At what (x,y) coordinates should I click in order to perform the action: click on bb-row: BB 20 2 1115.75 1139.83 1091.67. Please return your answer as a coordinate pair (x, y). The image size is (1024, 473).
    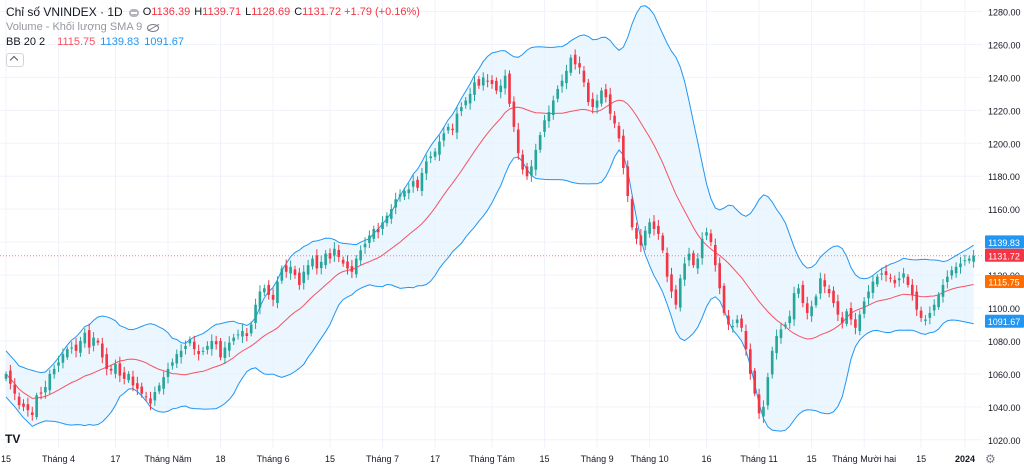
    Looking at the image, I should click on (213, 42).